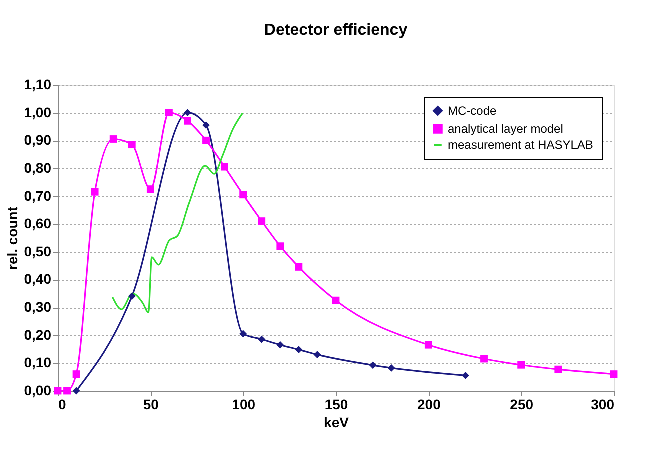 The width and height of the screenshot is (654, 476). What do you see at coordinates (522, 404) in the screenshot?
I see `x-tick-label: 250` at bounding box center [522, 404].